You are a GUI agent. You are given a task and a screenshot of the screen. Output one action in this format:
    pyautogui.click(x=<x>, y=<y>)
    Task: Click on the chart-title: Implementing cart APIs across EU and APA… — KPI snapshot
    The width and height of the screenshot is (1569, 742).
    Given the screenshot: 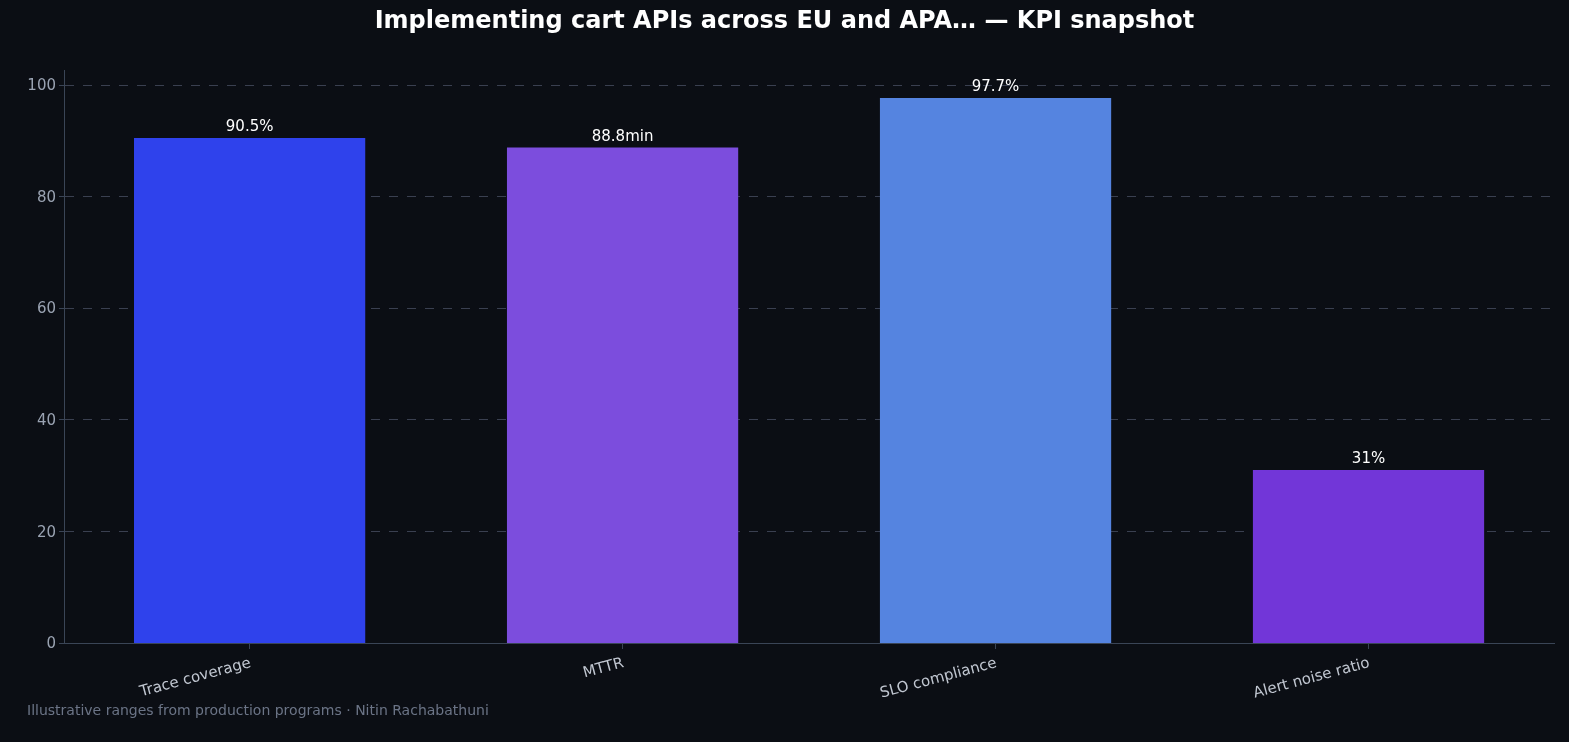 What is the action you would take?
    pyautogui.click(x=784, y=19)
    